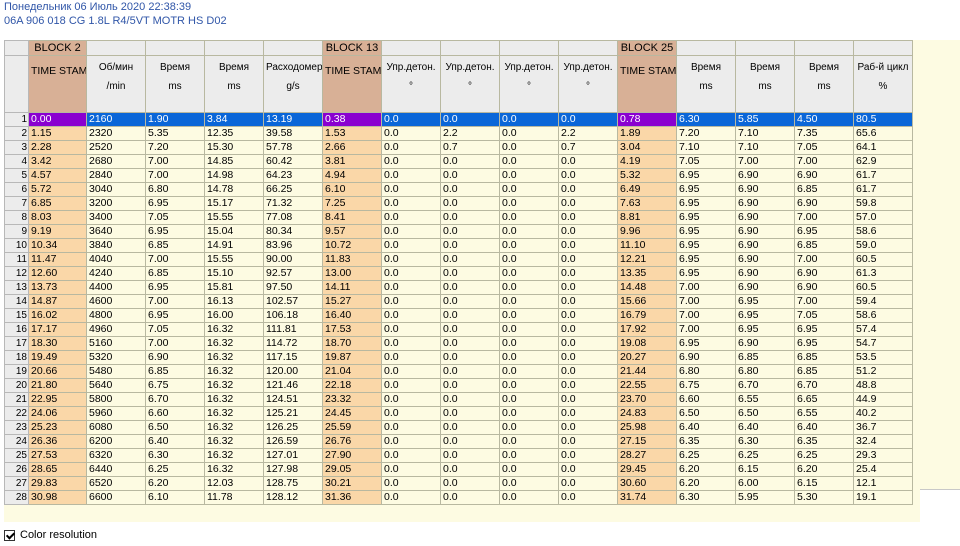  I want to click on table-cell: 13.19, so click(293, 119).